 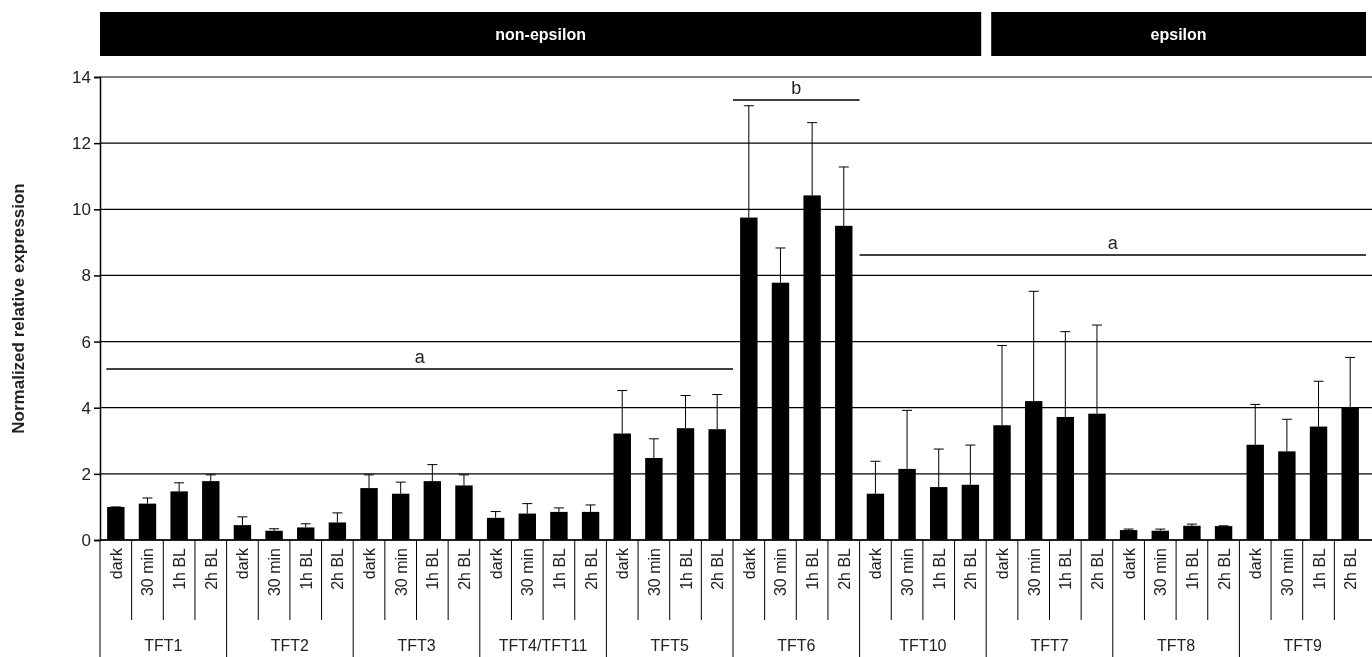 What do you see at coordinates (290, 645) in the screenshot?
I see `text: TFT2` at bounding box center [290, 645].